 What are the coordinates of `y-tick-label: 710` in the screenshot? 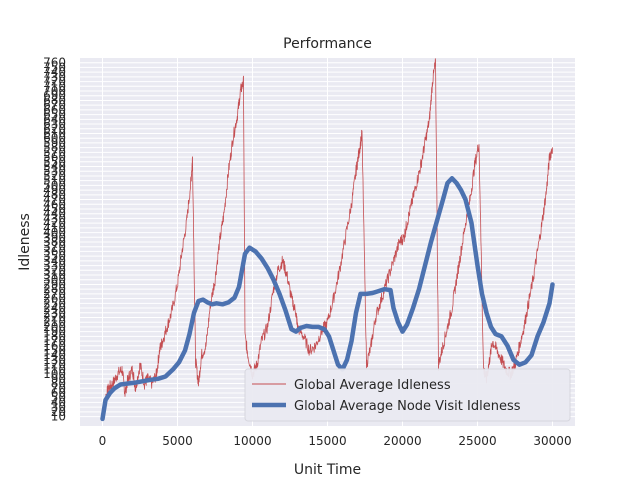 It's located at (54, 86).